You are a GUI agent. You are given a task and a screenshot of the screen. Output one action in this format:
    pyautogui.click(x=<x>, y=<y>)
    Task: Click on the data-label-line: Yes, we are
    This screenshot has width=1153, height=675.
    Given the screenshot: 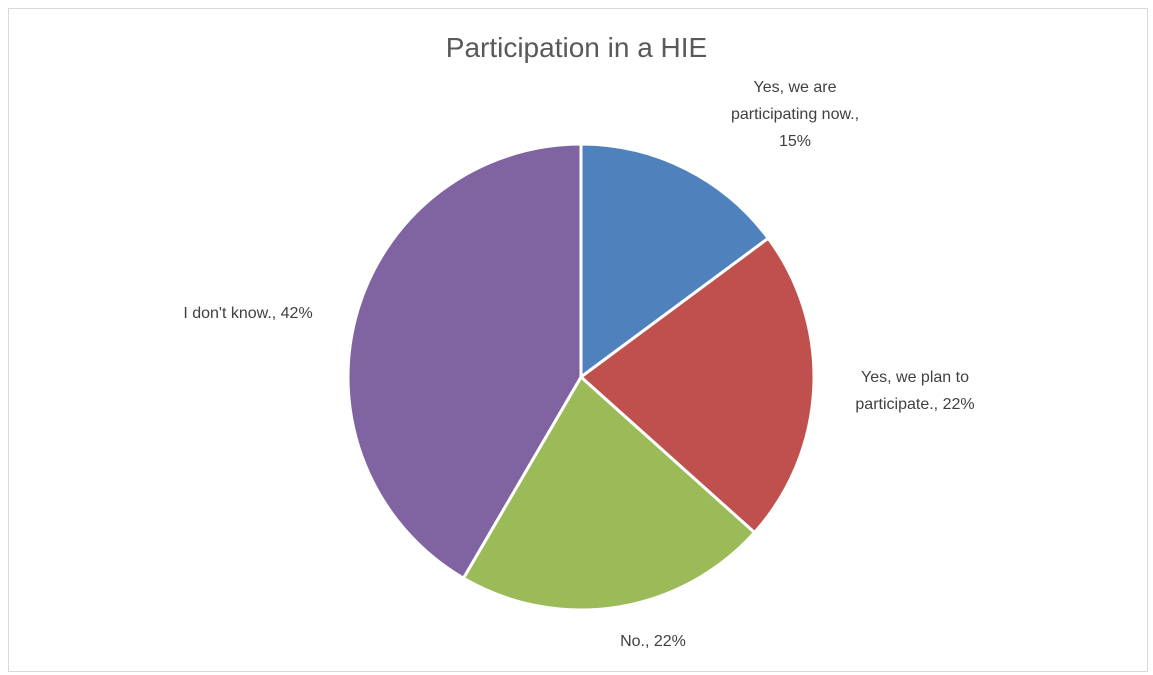 What is the action you would take?
    pyautogui.click(x=794, y=87)
    